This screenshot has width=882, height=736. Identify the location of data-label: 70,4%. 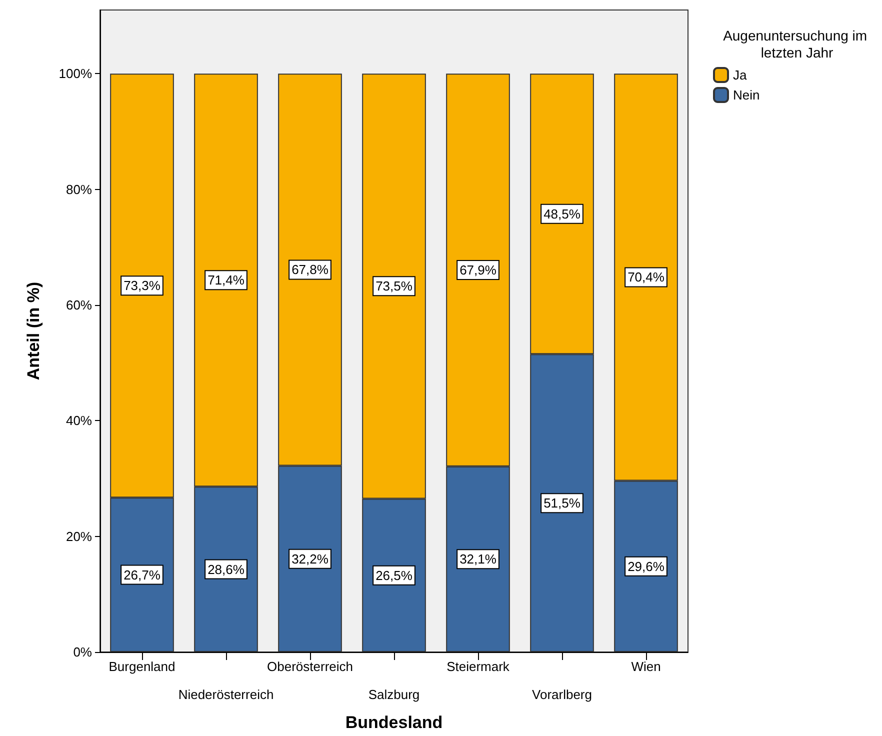
(646, 277).